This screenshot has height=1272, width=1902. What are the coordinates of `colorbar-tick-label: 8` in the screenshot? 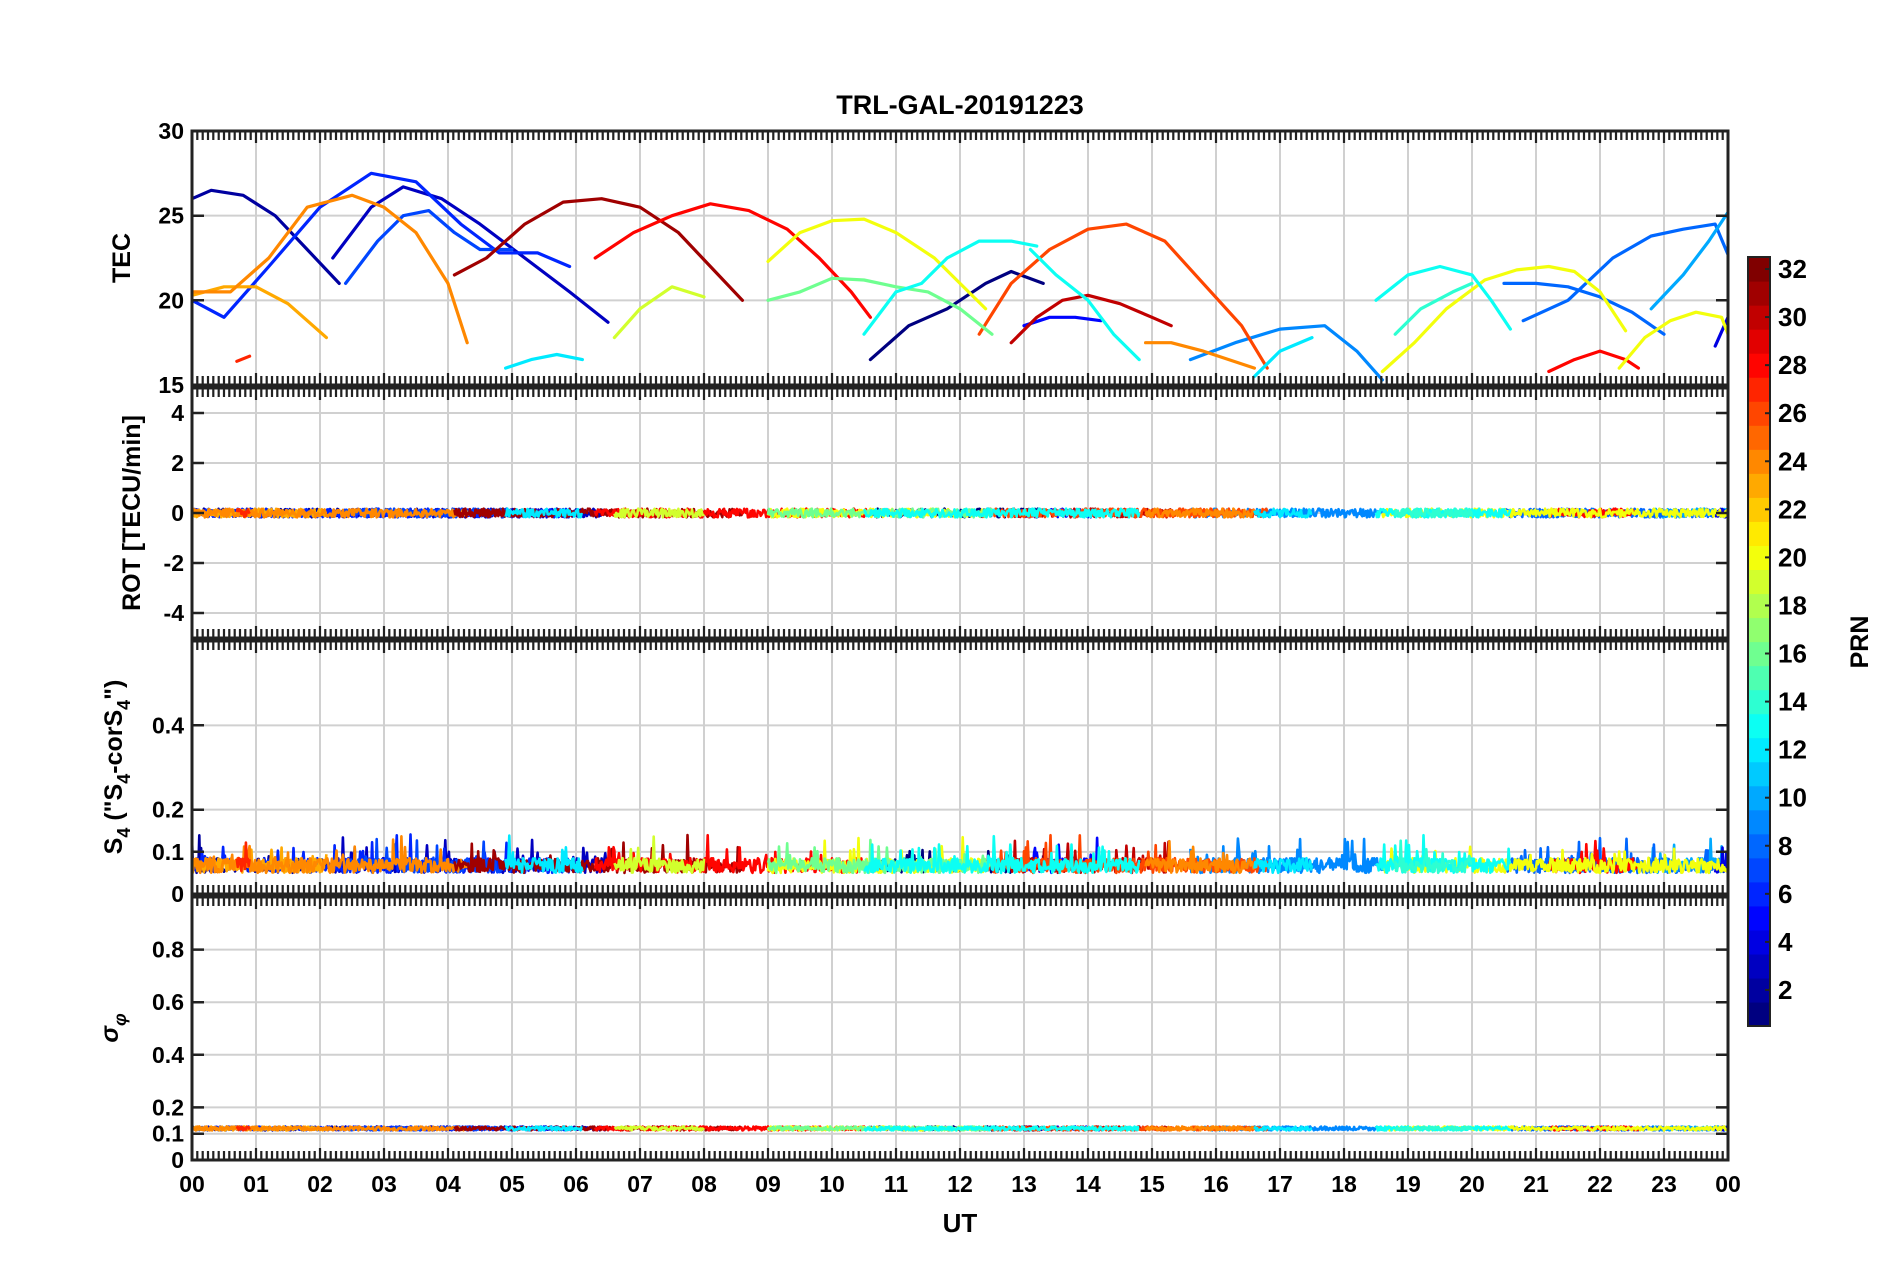 It's located at (1785, 846).